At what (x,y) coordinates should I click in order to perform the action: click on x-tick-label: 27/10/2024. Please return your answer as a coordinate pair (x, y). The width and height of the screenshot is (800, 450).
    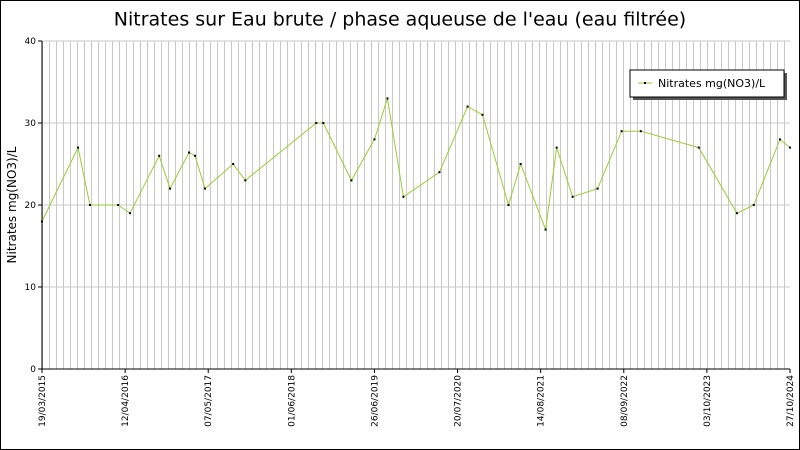
    Looking at the image, I should click on (791, 401).